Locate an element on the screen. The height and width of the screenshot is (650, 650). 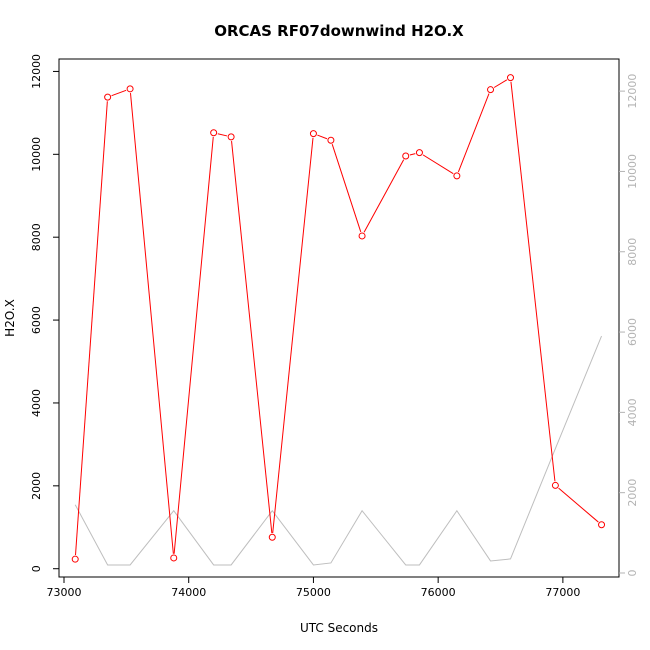
y2-tick-label: 0 is located at coordinates (632, 572).